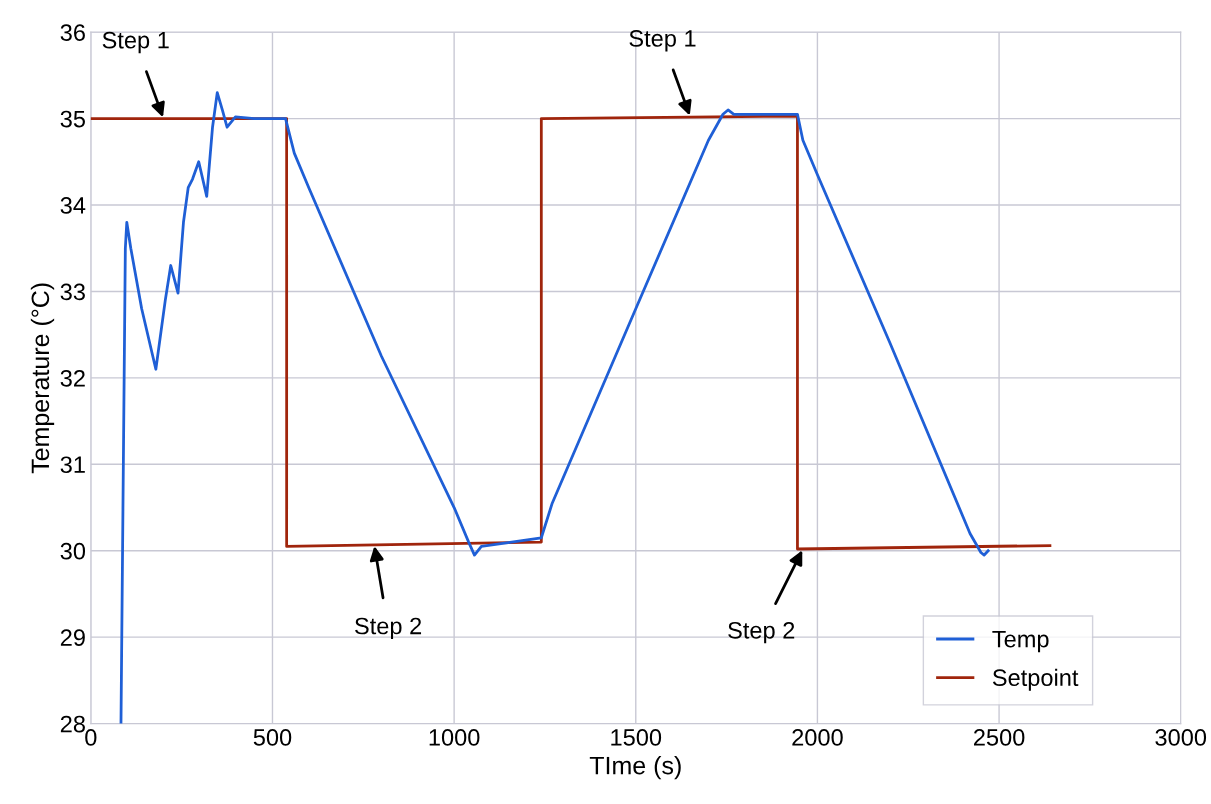 This screenshot has width=1211, height=804. I want to click on x-tick-label: 2500, so click(999, 737).